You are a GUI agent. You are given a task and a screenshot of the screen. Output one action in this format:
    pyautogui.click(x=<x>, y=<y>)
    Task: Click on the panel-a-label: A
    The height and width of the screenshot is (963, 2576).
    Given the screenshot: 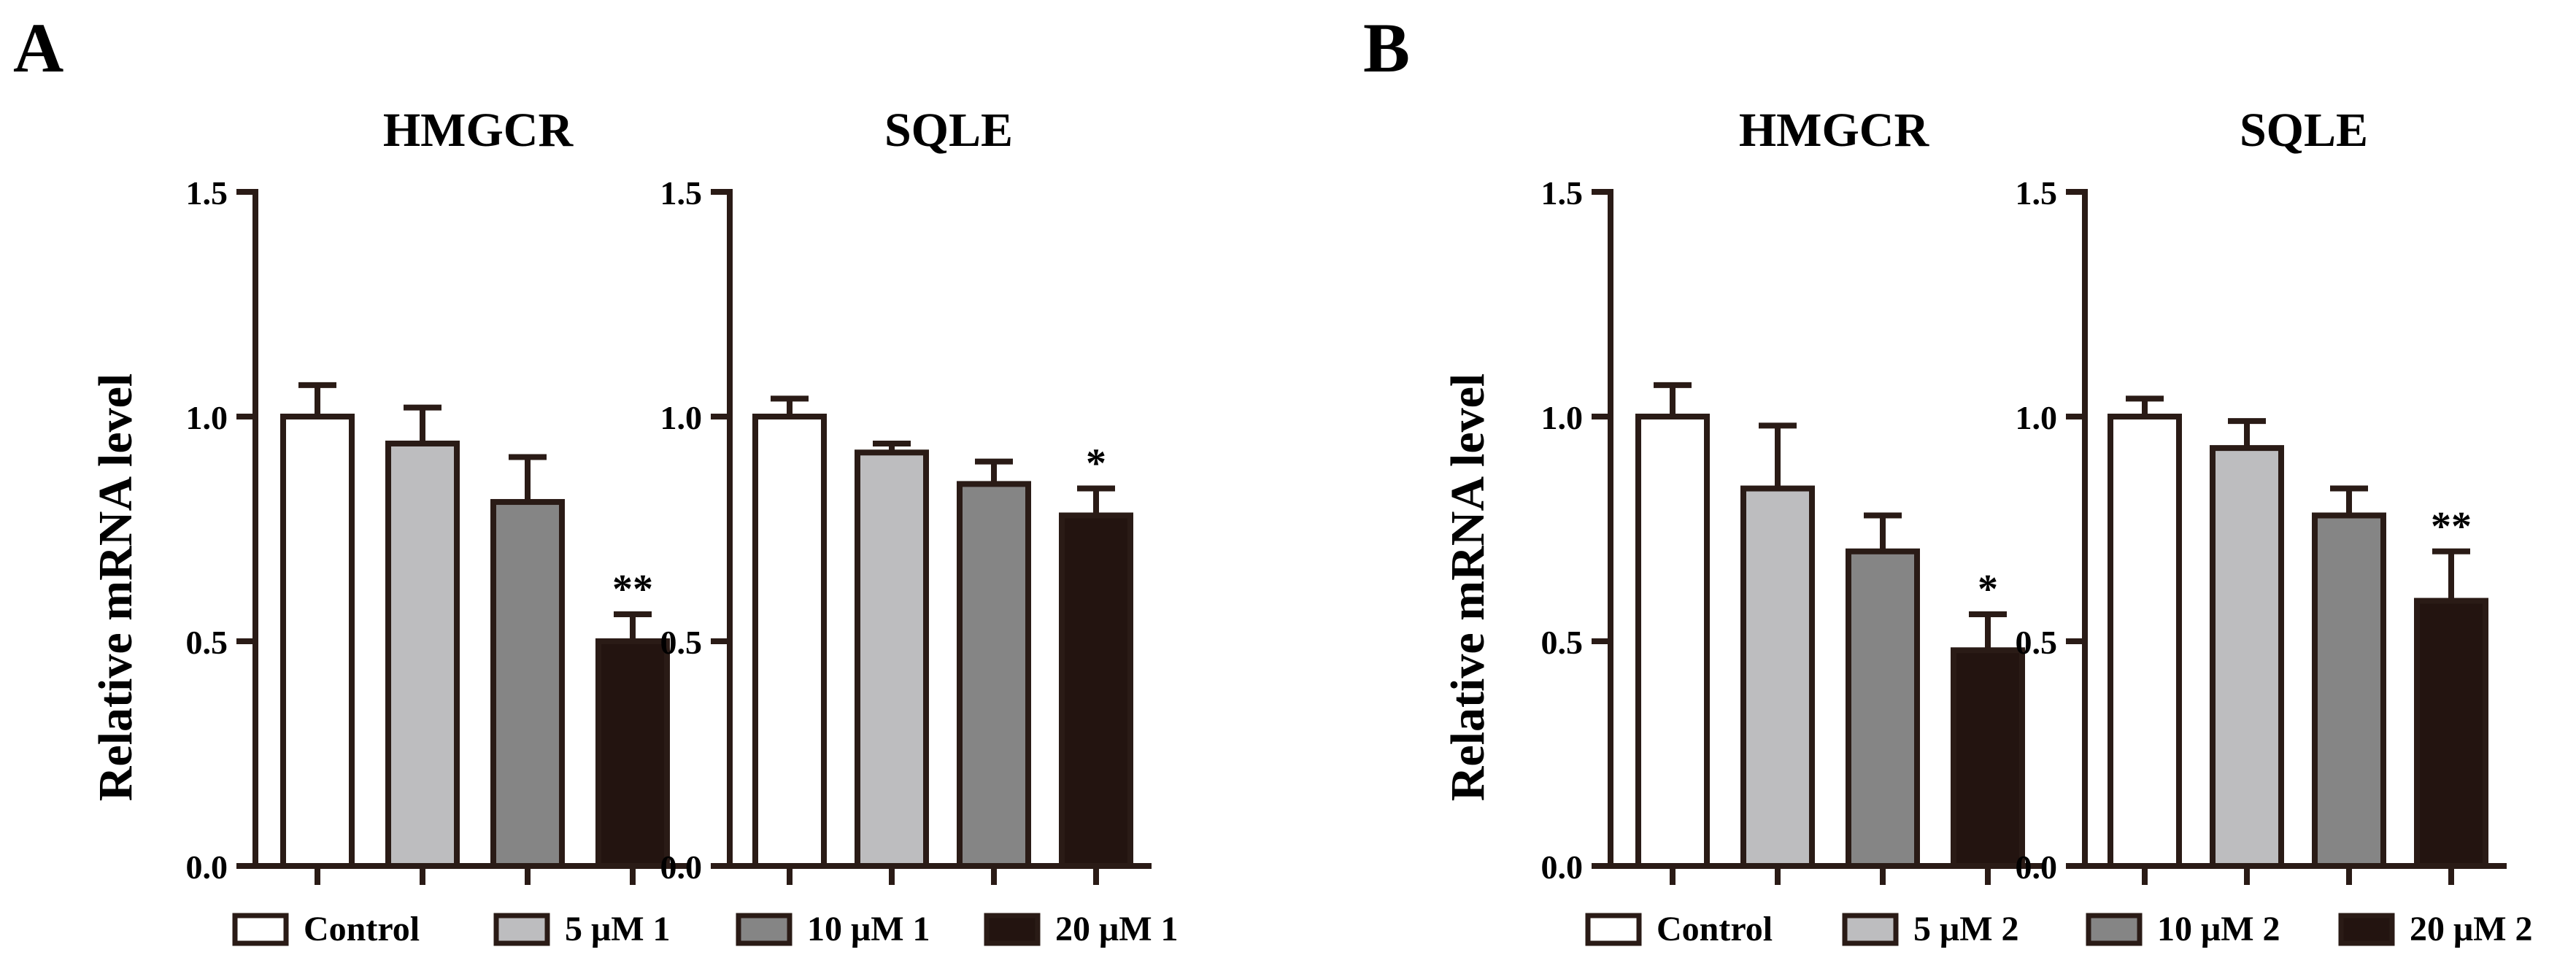 What is the action you would take?
    pyautogui.click(x=38, y=48)
    